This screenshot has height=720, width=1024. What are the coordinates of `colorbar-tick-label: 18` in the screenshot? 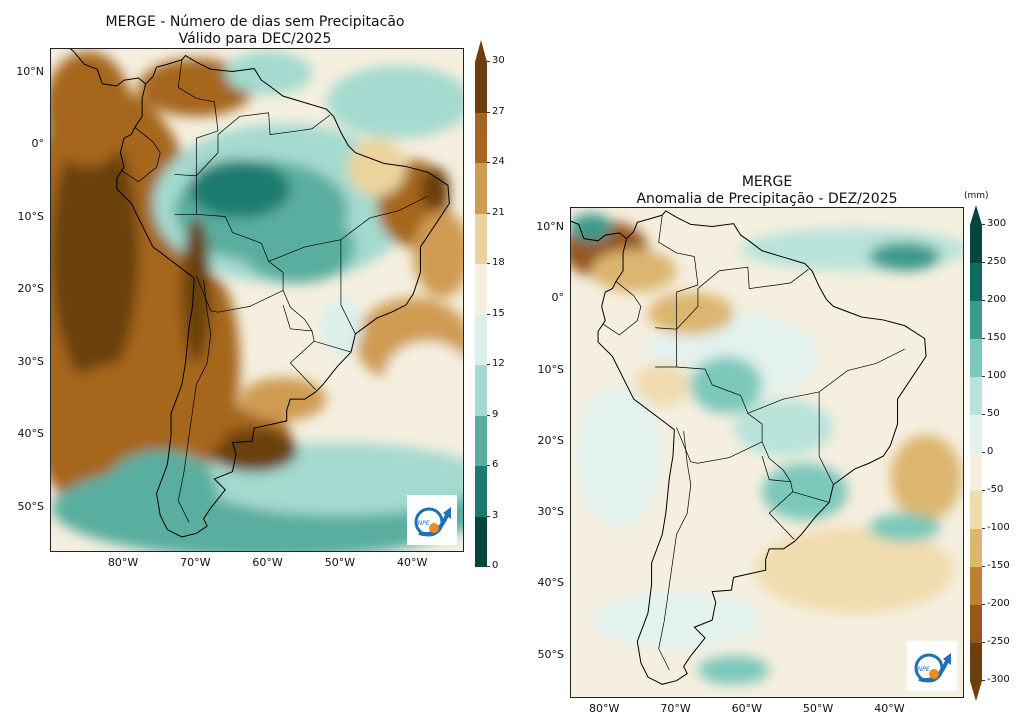 It's located at (496, 262).